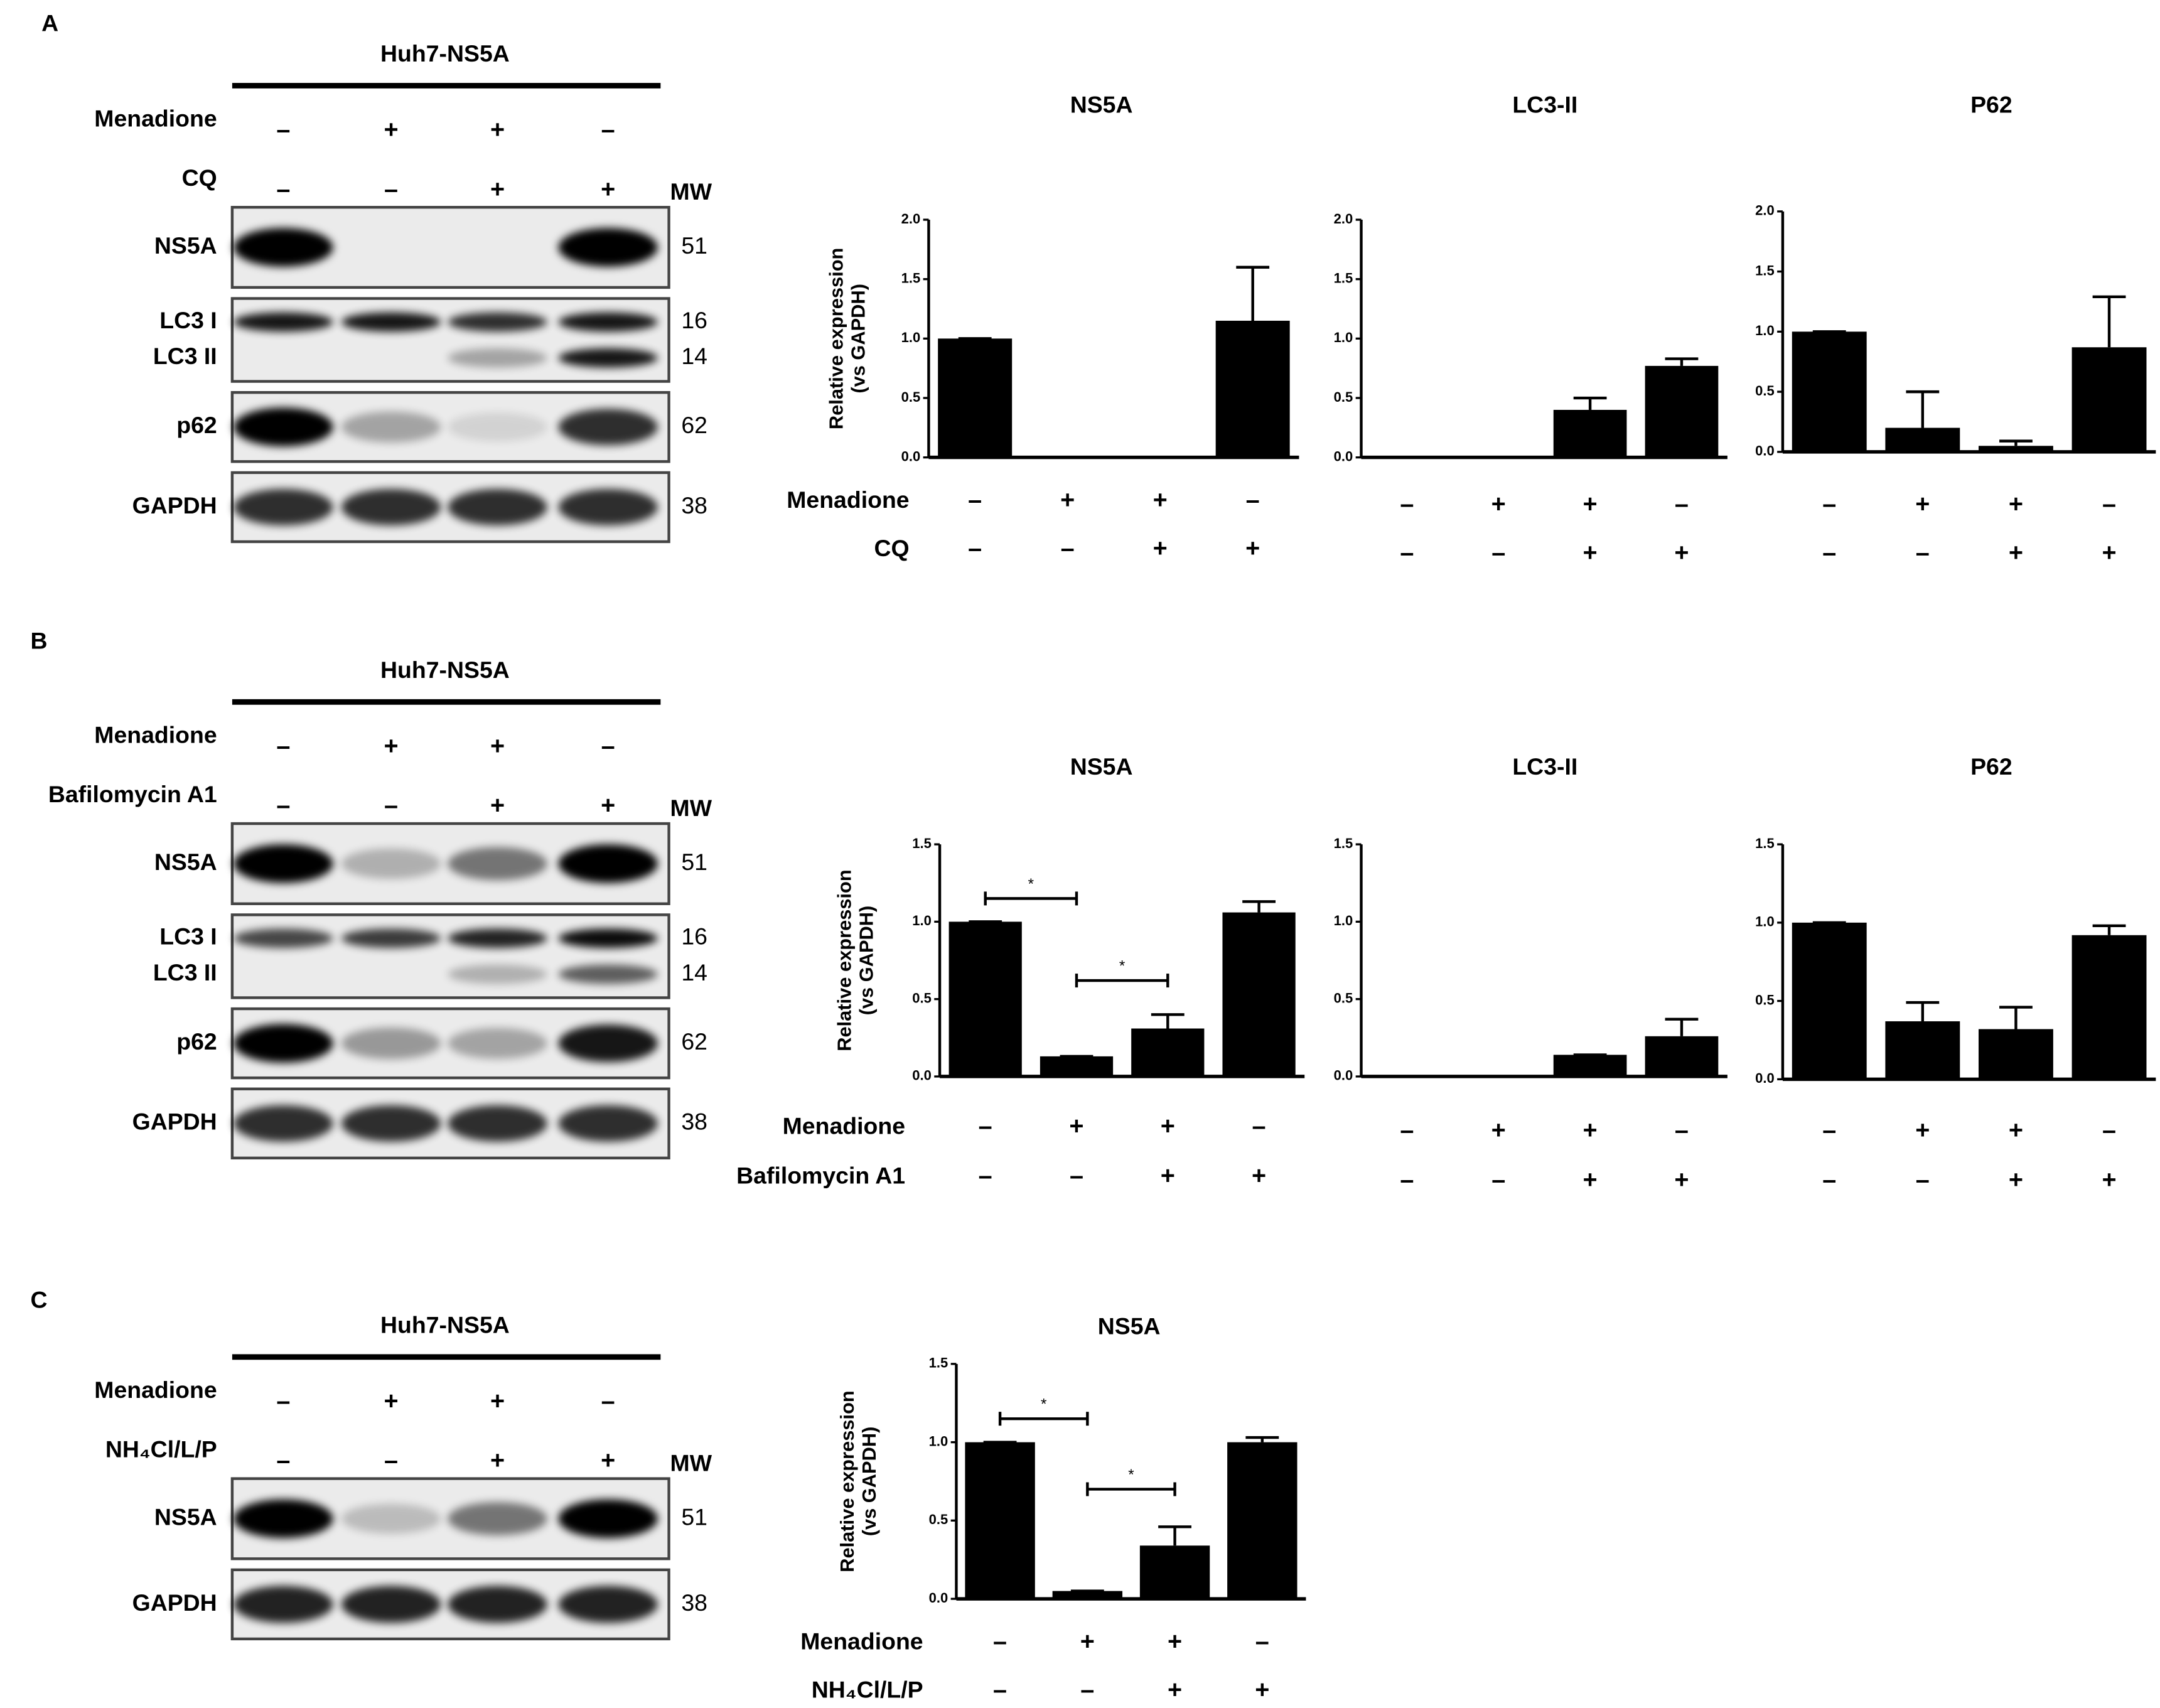 The height and width of the screenshot is (1708, 2160). I want to click on mw-value: 38, so click(694, 1602).